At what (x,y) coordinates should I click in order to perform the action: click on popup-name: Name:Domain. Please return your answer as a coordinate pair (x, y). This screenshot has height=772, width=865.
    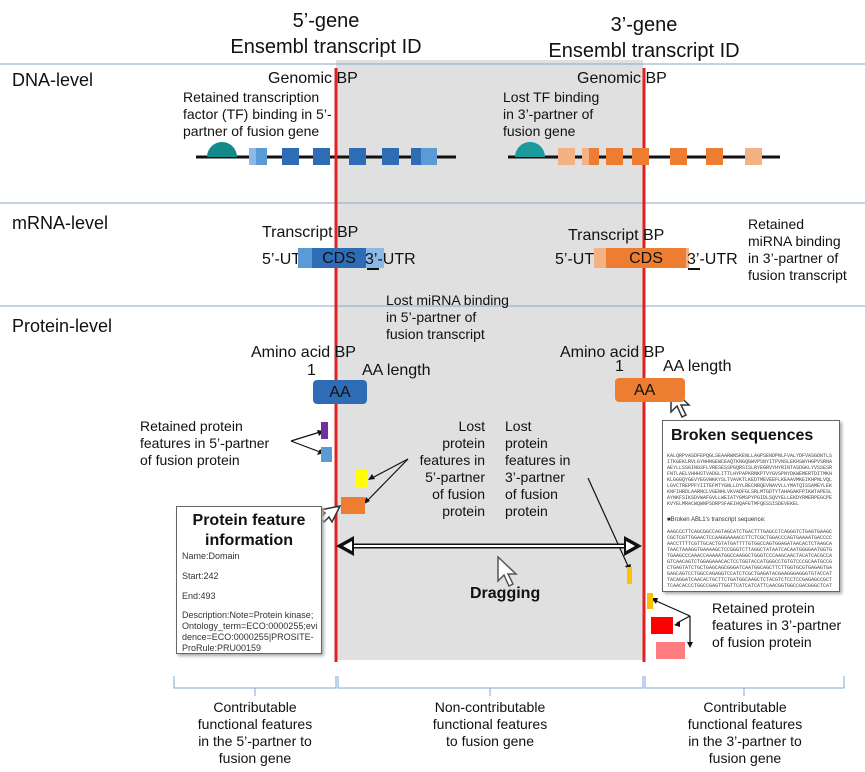
    Looking at the image, I should click on (211, 556).